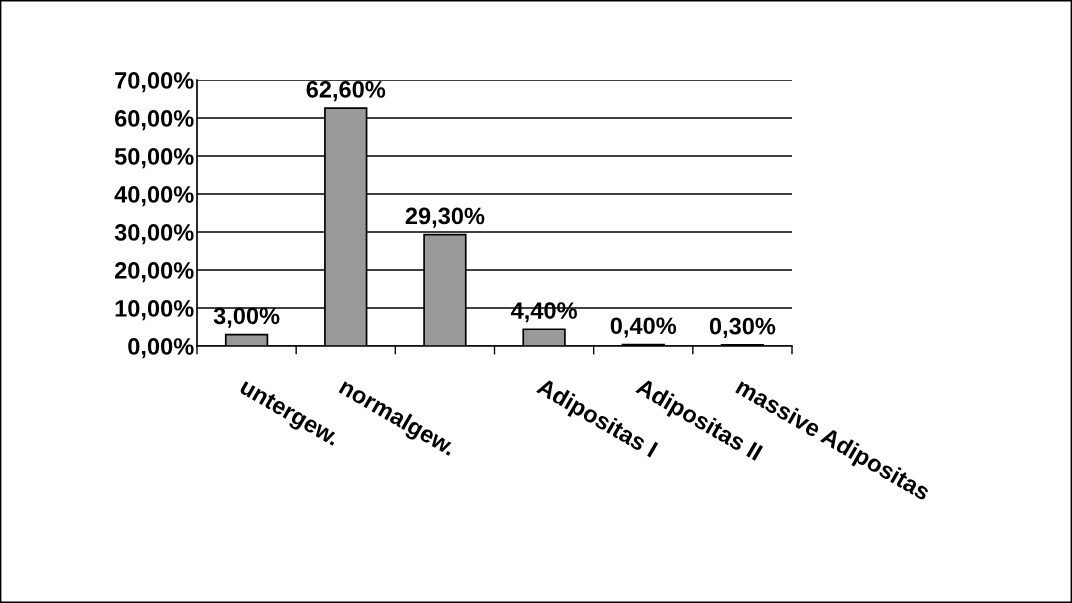  Describe the element at coordinates (643, 327) in the screenshot. I see `data-label: 0,40%` at that location.